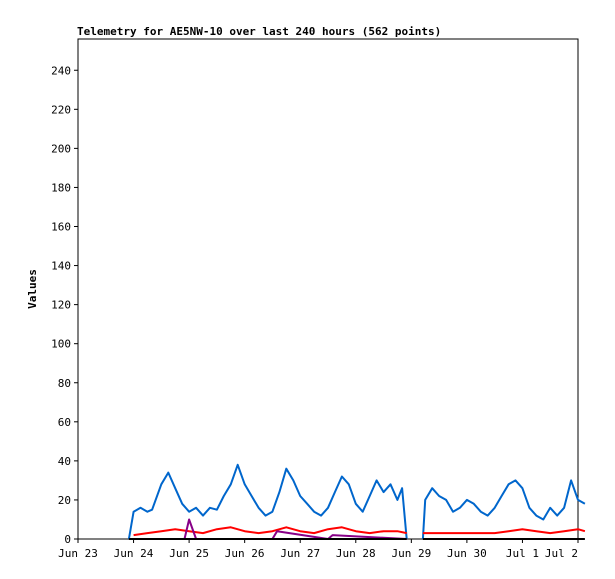 This screenshot has height=579, width=615. Describe the element at coordinates (61, 148) in the screenshot. I see `y-tick-label: 200` at that location.